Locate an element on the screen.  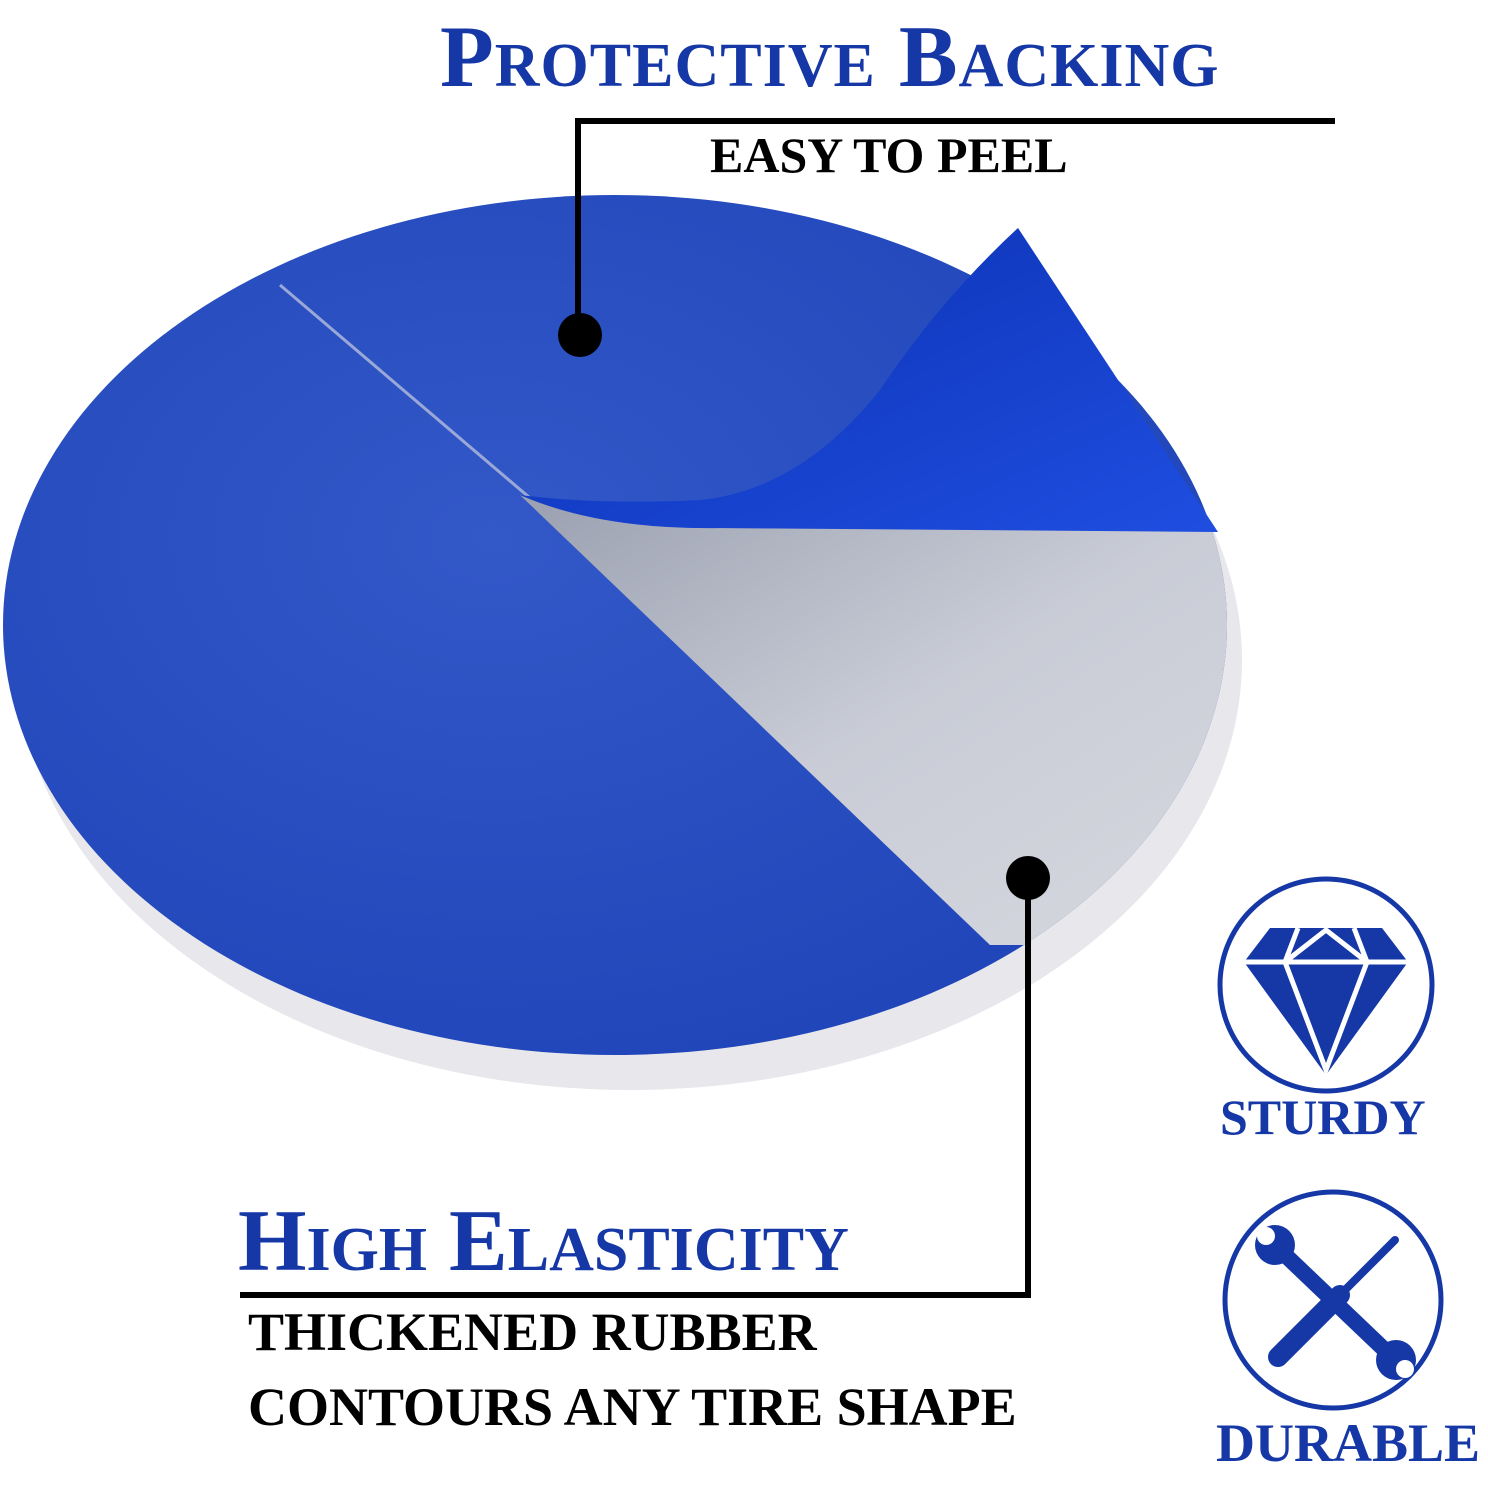
callout-line-1: THICKENED RUBBER is located at coordinates (532, 1332).